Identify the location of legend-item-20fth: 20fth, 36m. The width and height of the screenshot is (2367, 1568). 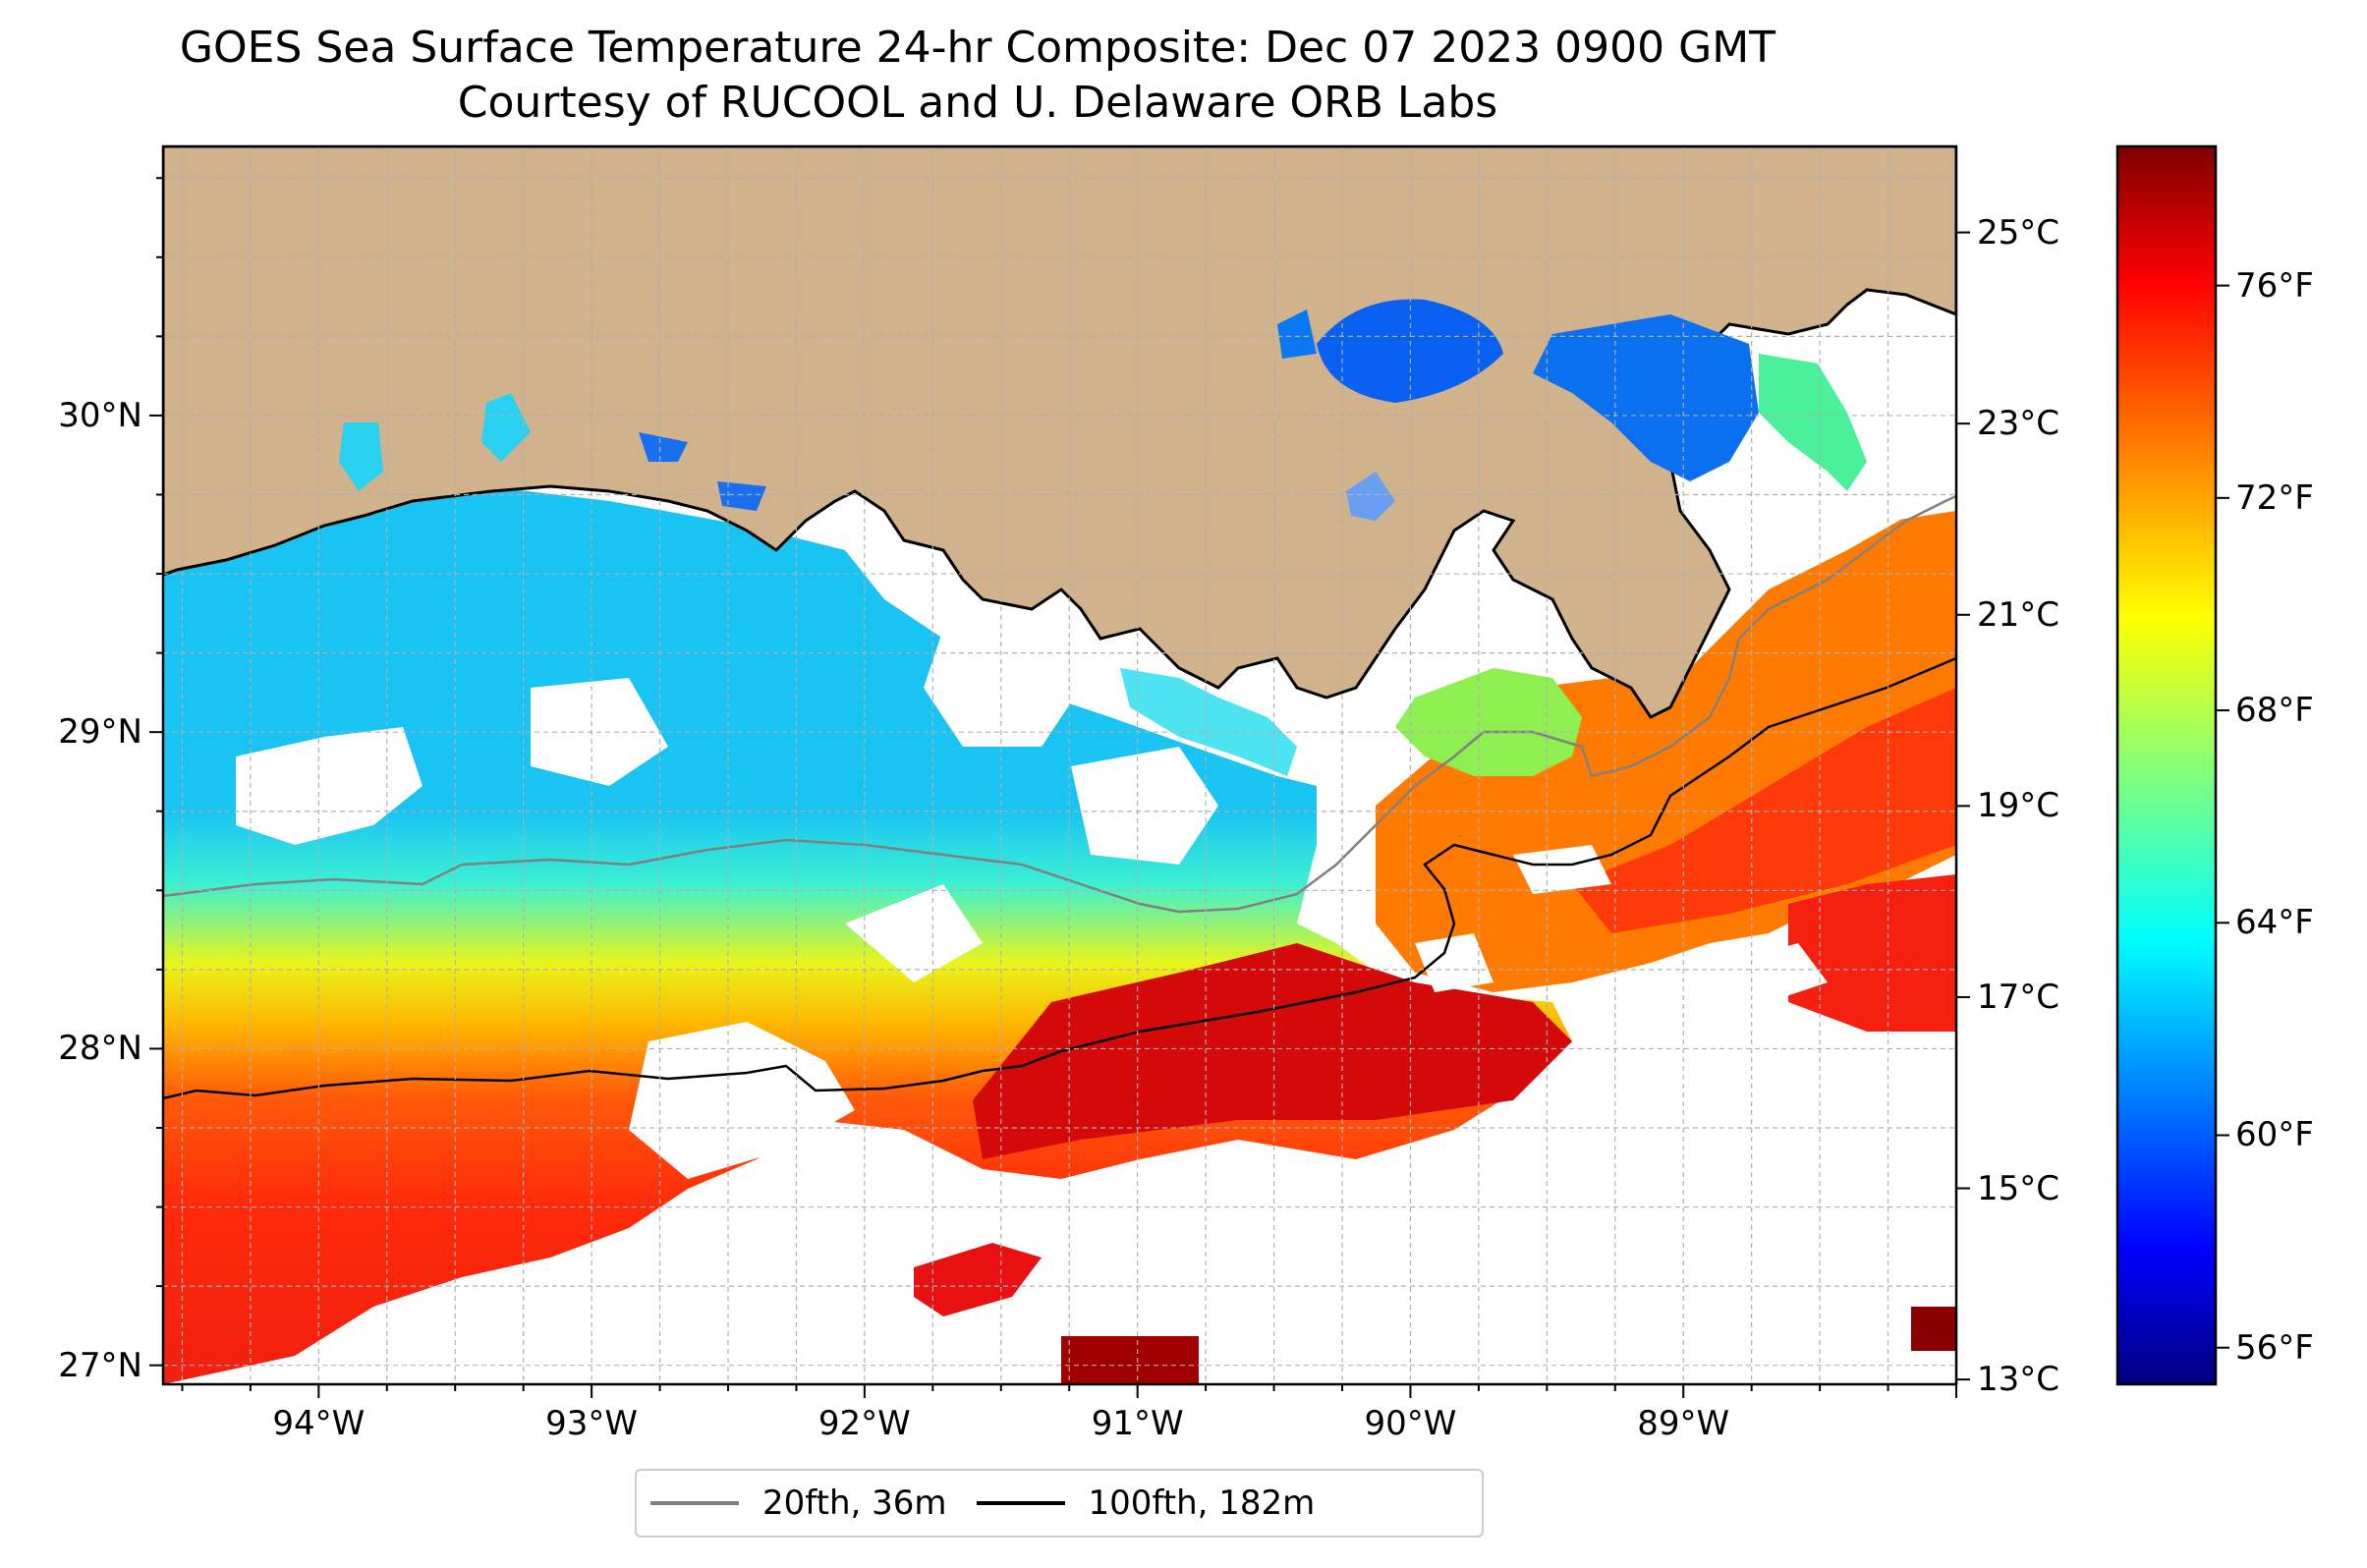
(799, 1503).